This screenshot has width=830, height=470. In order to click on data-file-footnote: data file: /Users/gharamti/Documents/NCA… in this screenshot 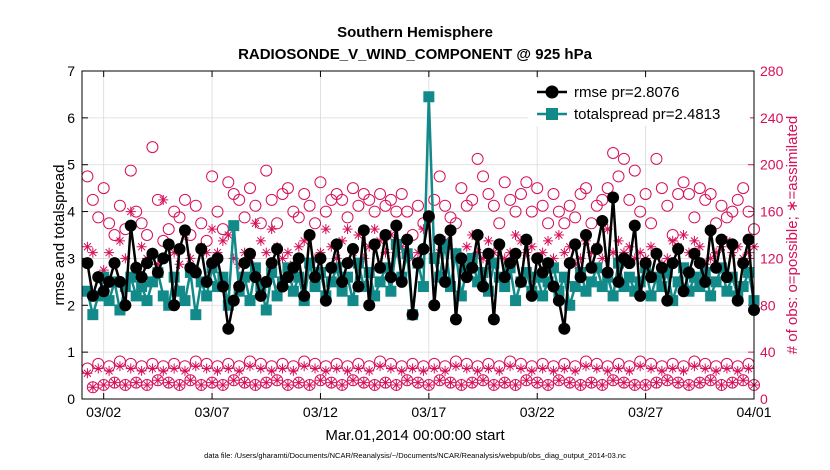, I will do `click(415, 455)`.